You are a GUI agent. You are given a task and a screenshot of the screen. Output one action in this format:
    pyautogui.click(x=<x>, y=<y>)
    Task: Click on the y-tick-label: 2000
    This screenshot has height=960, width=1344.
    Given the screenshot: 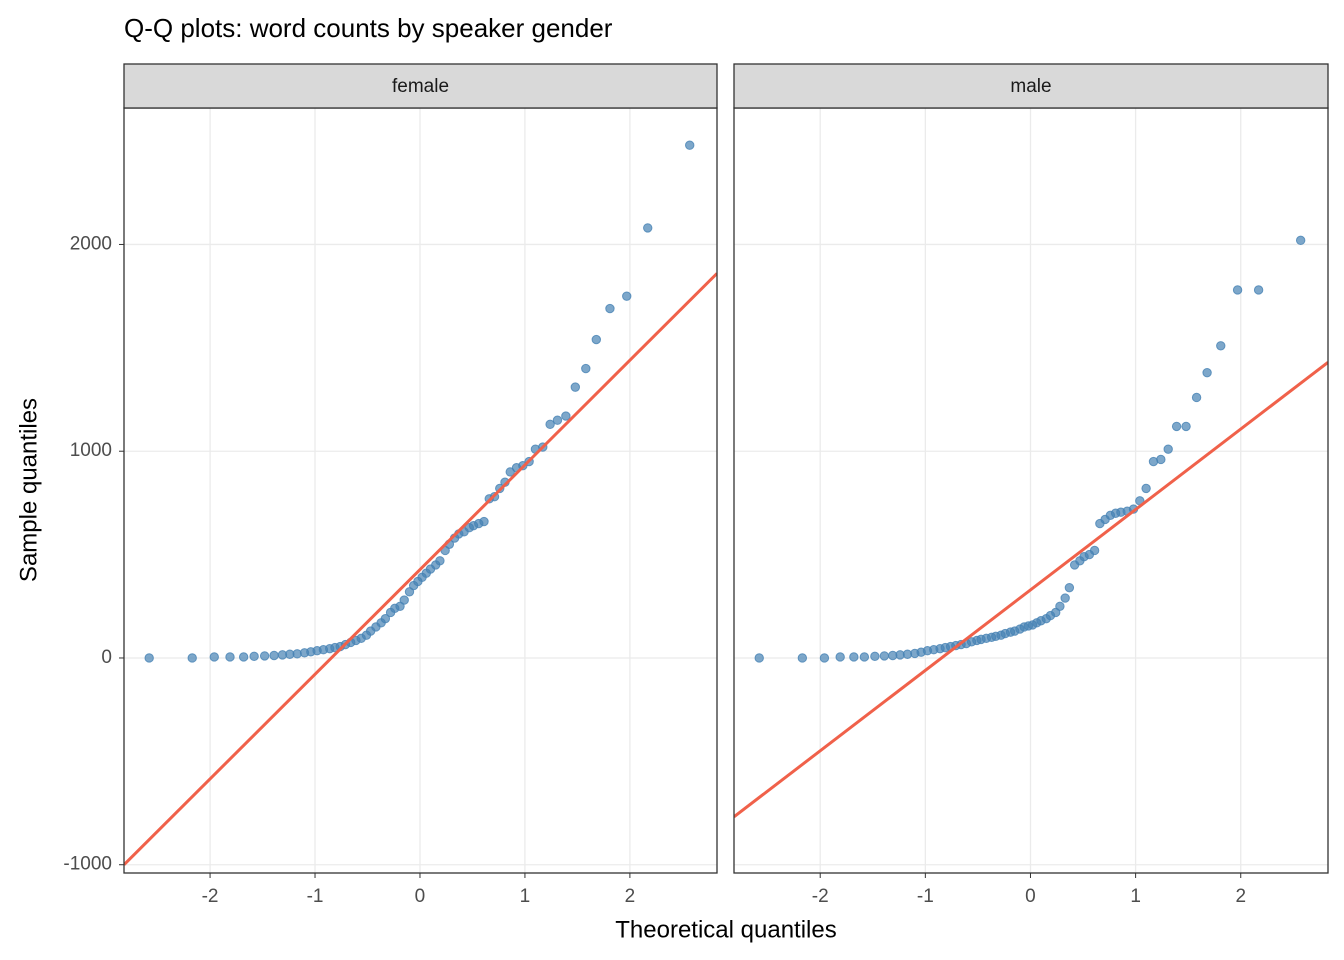 What is the action you would take?
    pyautogui.click(x=91, y=243)
    